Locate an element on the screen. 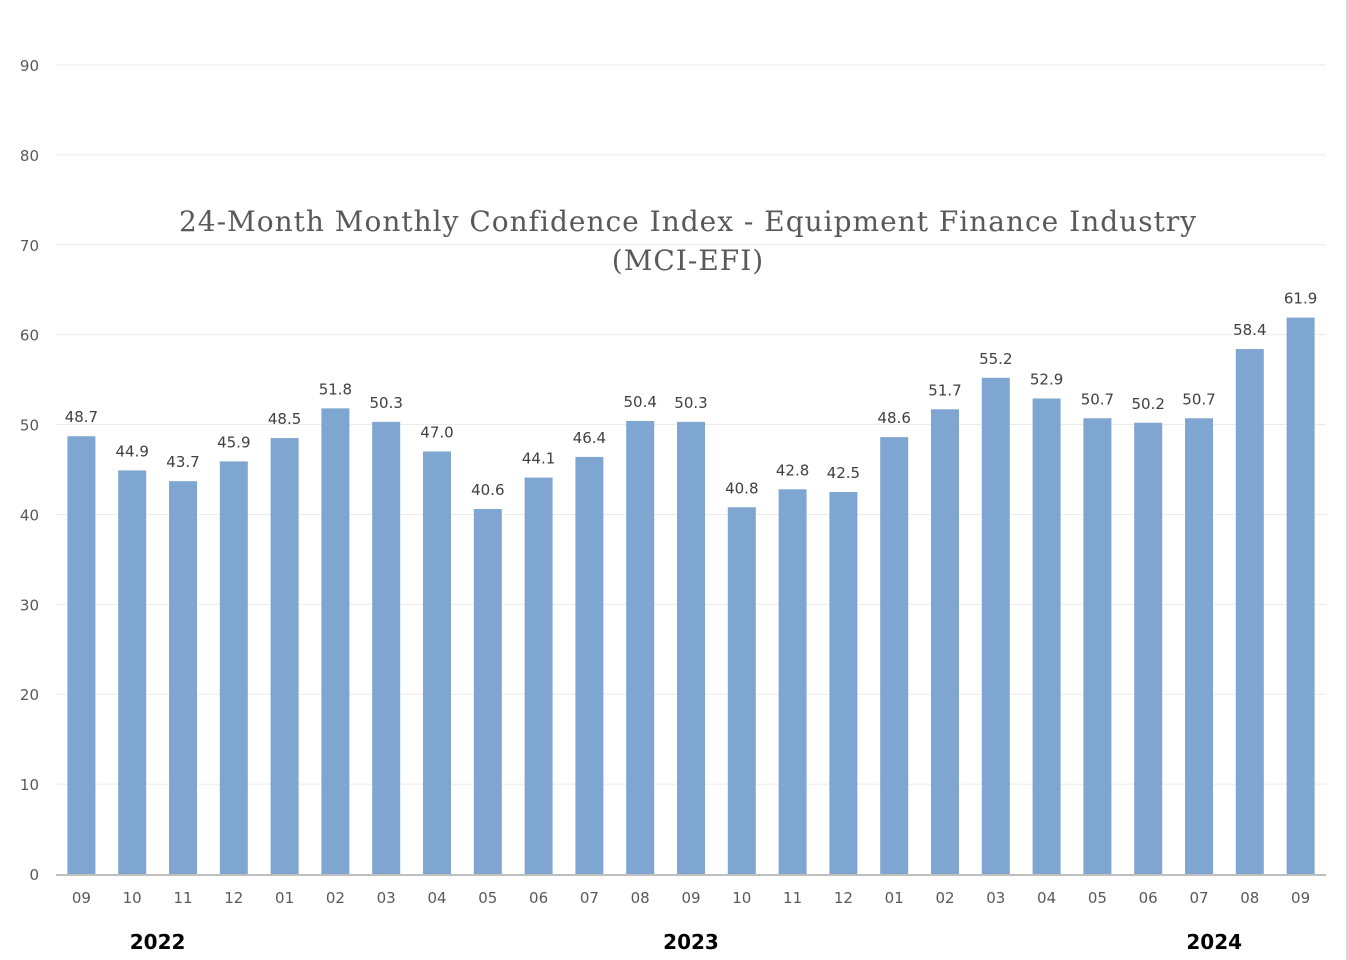 This screenshot has width=1348, height=960. data-label: 48.5 is located at coordinates (284, 419).